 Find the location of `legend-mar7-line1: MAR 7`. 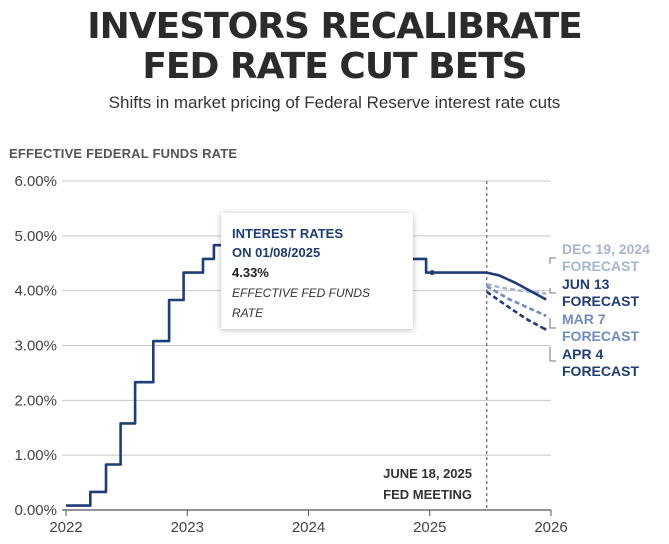

legend-mar7-line1: MAR 7 is located at coordinates (584, 319).